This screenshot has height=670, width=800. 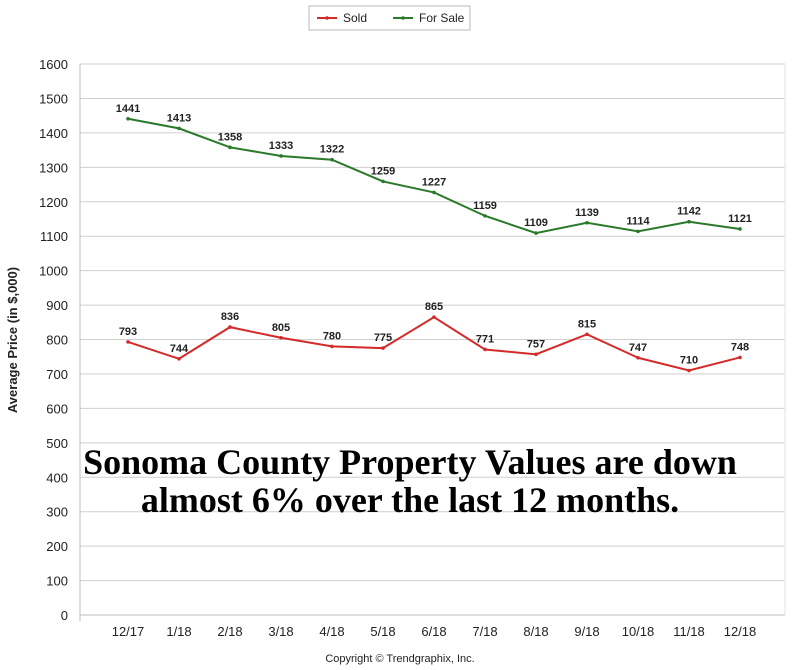 What do you see at coordinates (281, 328) in the screenshot?
I see `data-label: 805` at bounding box center [281, 328].